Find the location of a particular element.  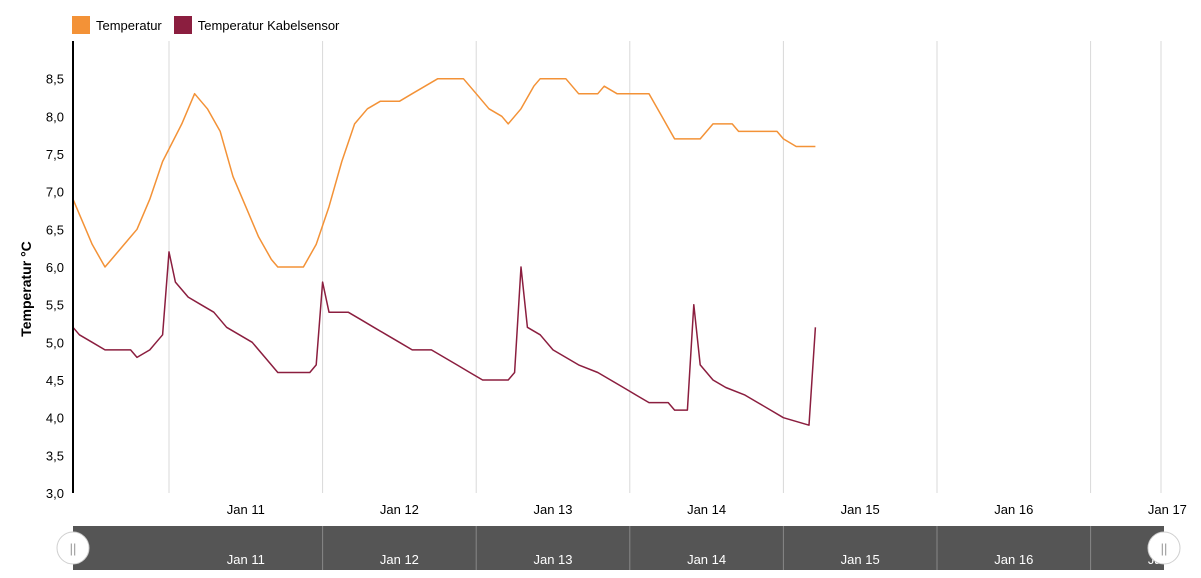

y-tick-label: 7,0 is located at coordinates (55, 192).